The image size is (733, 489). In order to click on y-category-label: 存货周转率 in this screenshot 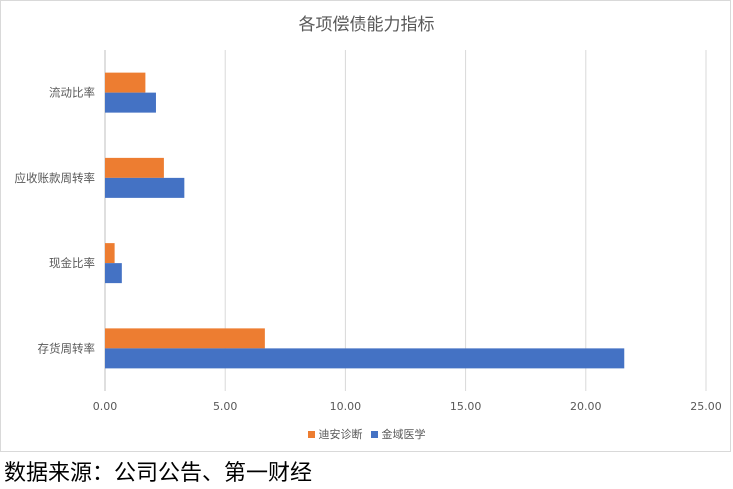, I will do `click(67, 348)`.